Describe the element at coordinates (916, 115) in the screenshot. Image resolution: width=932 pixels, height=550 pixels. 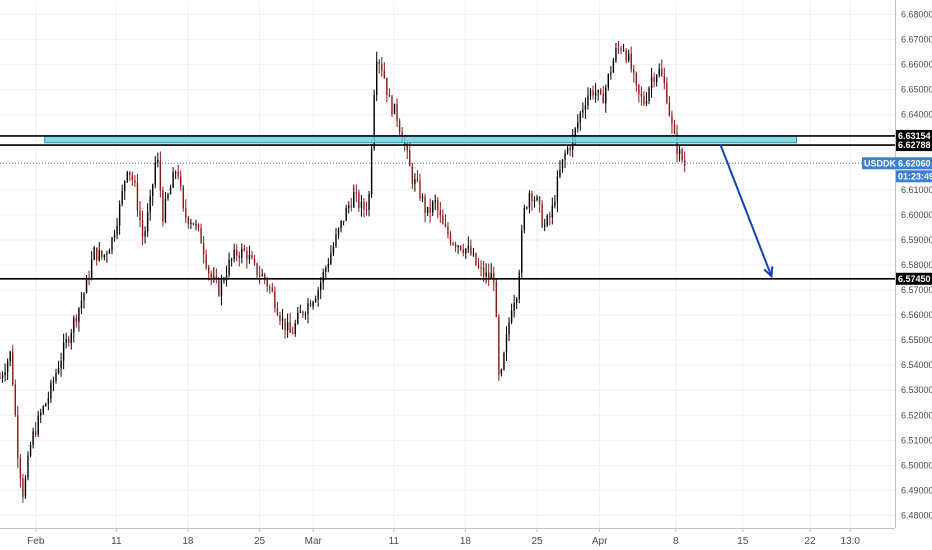
I see `y-tick-label: 6.64000` at that location.